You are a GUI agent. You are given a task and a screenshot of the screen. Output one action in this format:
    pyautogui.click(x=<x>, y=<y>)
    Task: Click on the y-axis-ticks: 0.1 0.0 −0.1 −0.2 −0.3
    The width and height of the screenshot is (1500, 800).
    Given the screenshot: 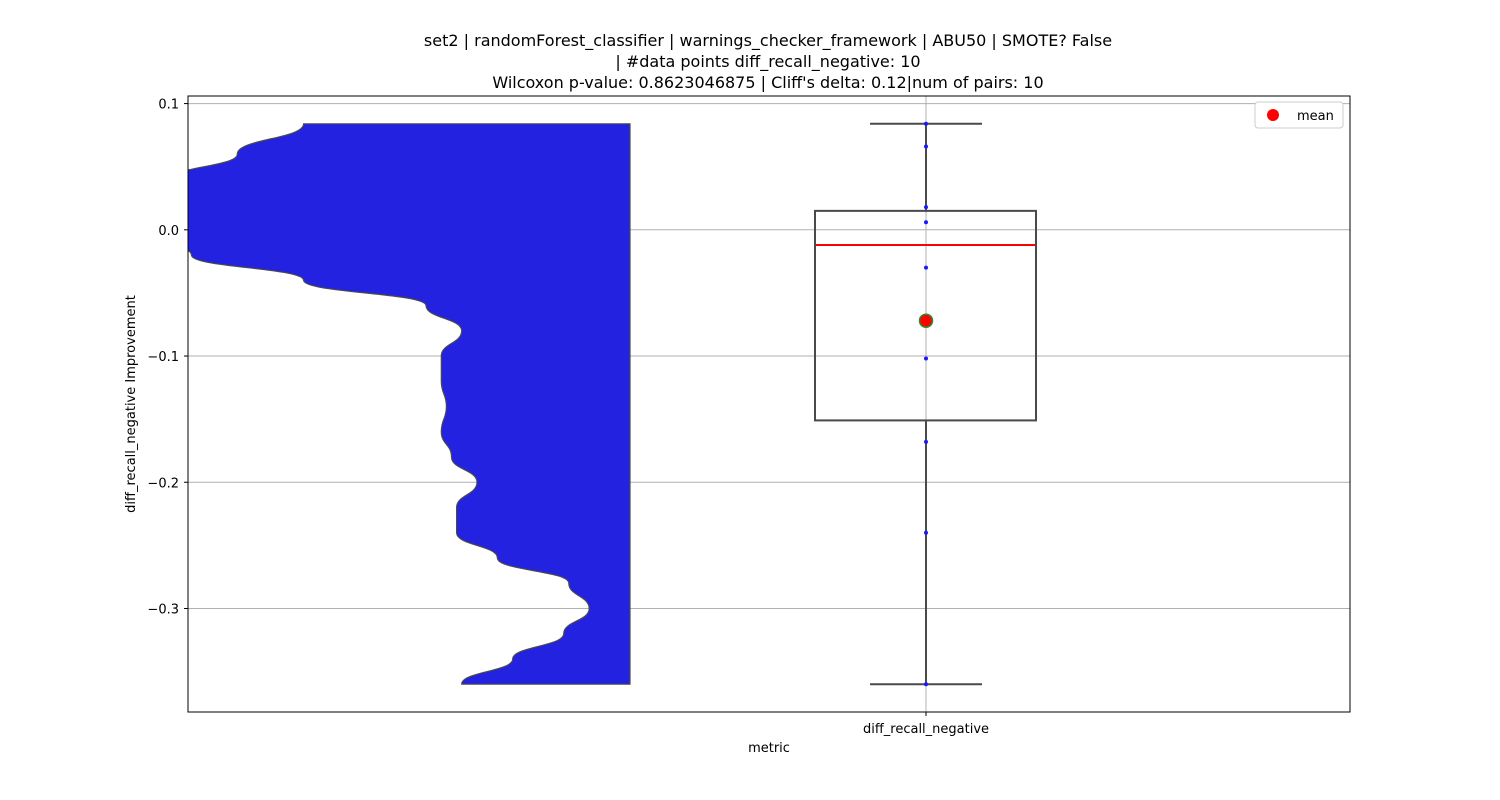 What is the action you would take?
    pyautogui.click(x=167, y=357)
    